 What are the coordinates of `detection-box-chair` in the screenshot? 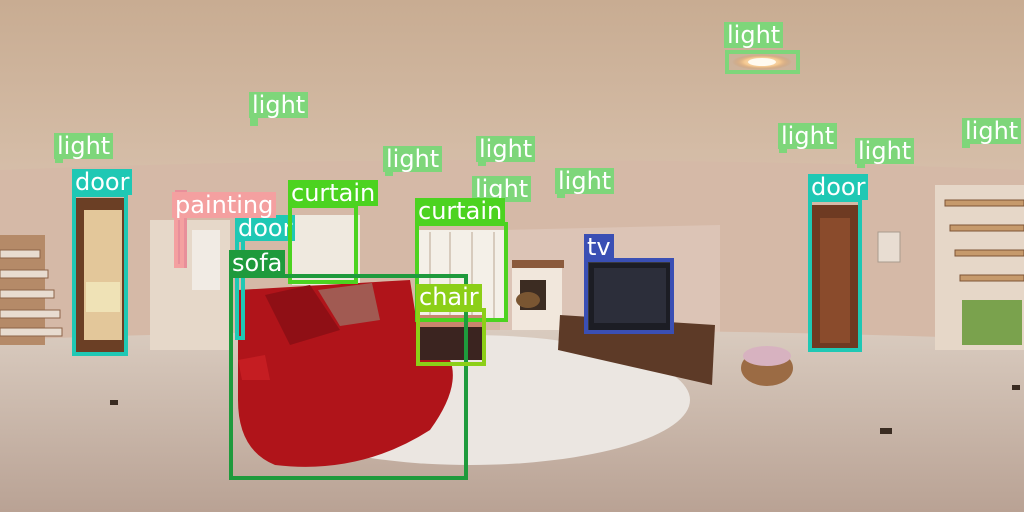 It's located at (451, 337).